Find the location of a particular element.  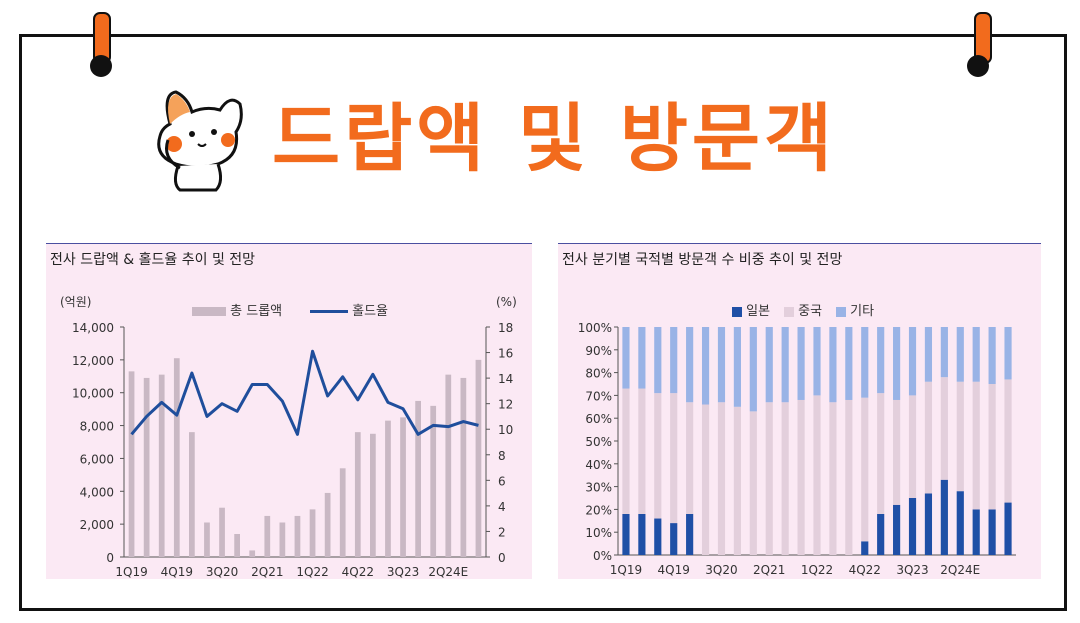

line-swatch-icon is located at coordinates (329, 311).